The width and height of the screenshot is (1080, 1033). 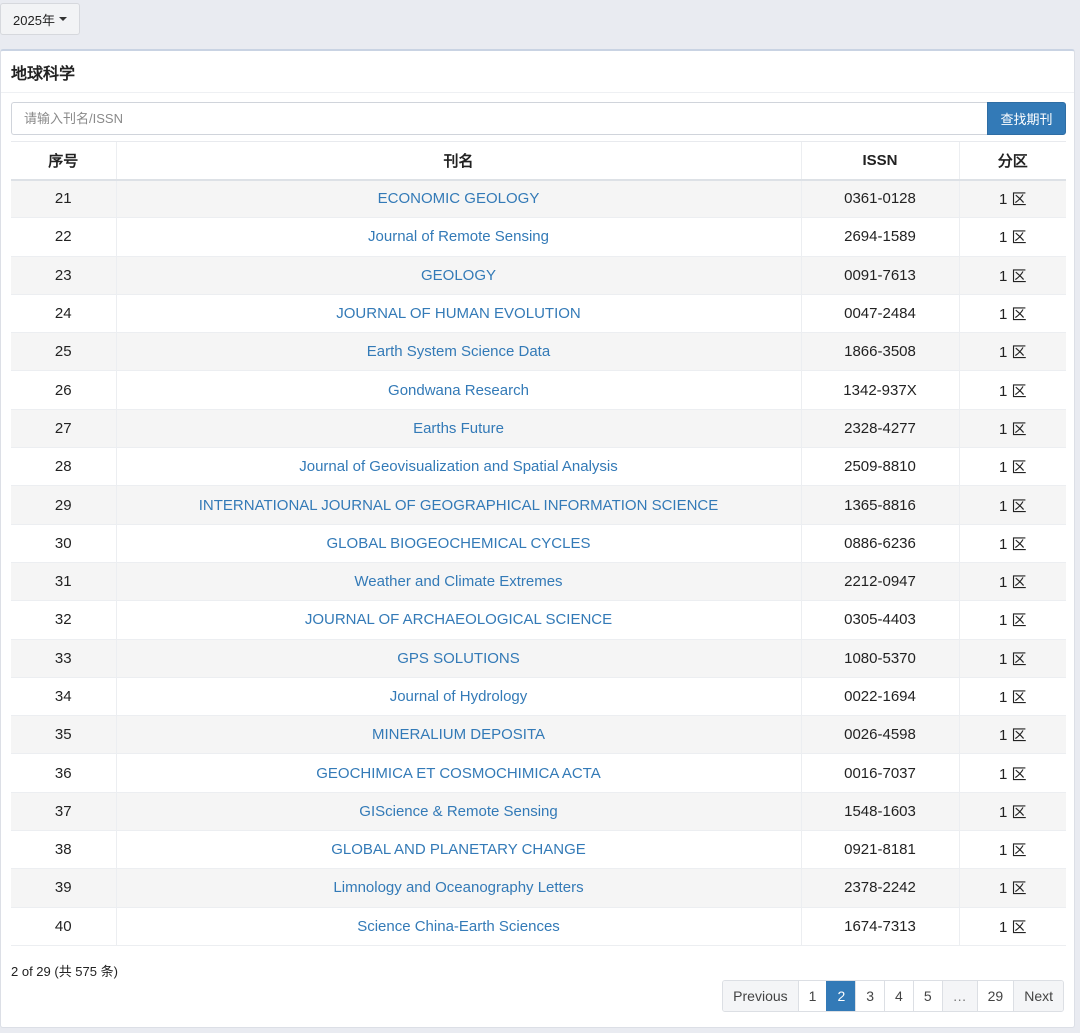 What do you see at coordinates (63, 658) in the screenshot?
I see `row-number: 33` at bounding box center [63, 658].